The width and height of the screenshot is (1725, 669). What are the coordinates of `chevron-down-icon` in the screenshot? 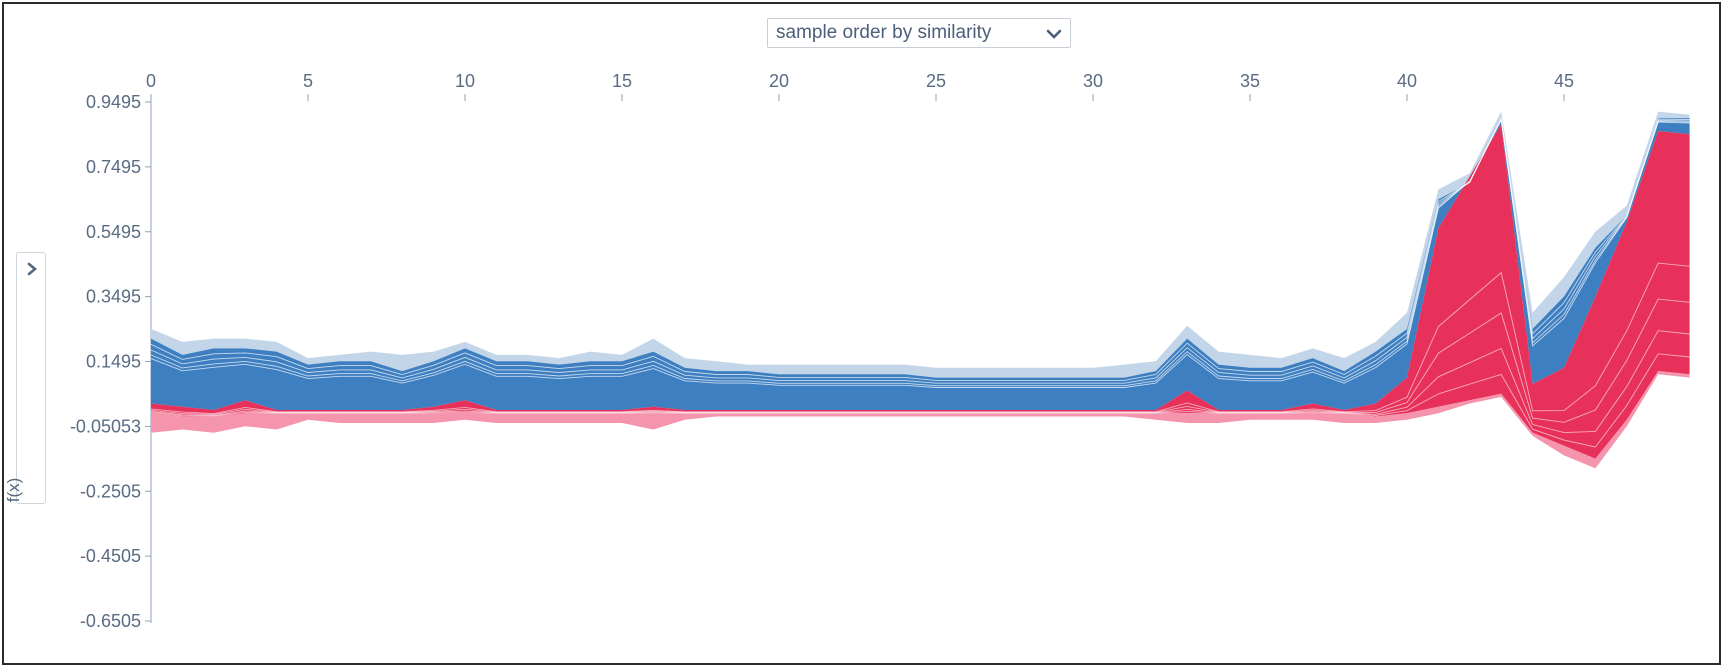 It's located at (1054, 34).